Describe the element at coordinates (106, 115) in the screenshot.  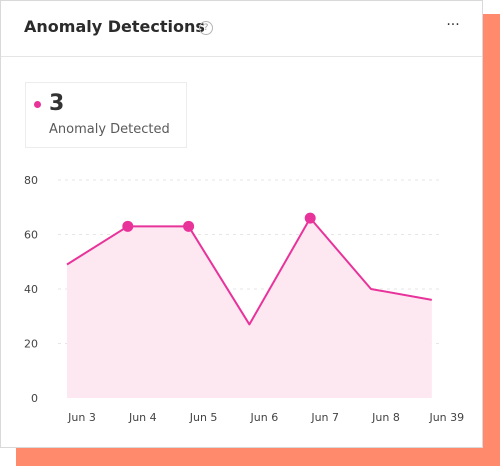
I see `anomaly-summary-box: 3 Anomaly Detected` at that location.